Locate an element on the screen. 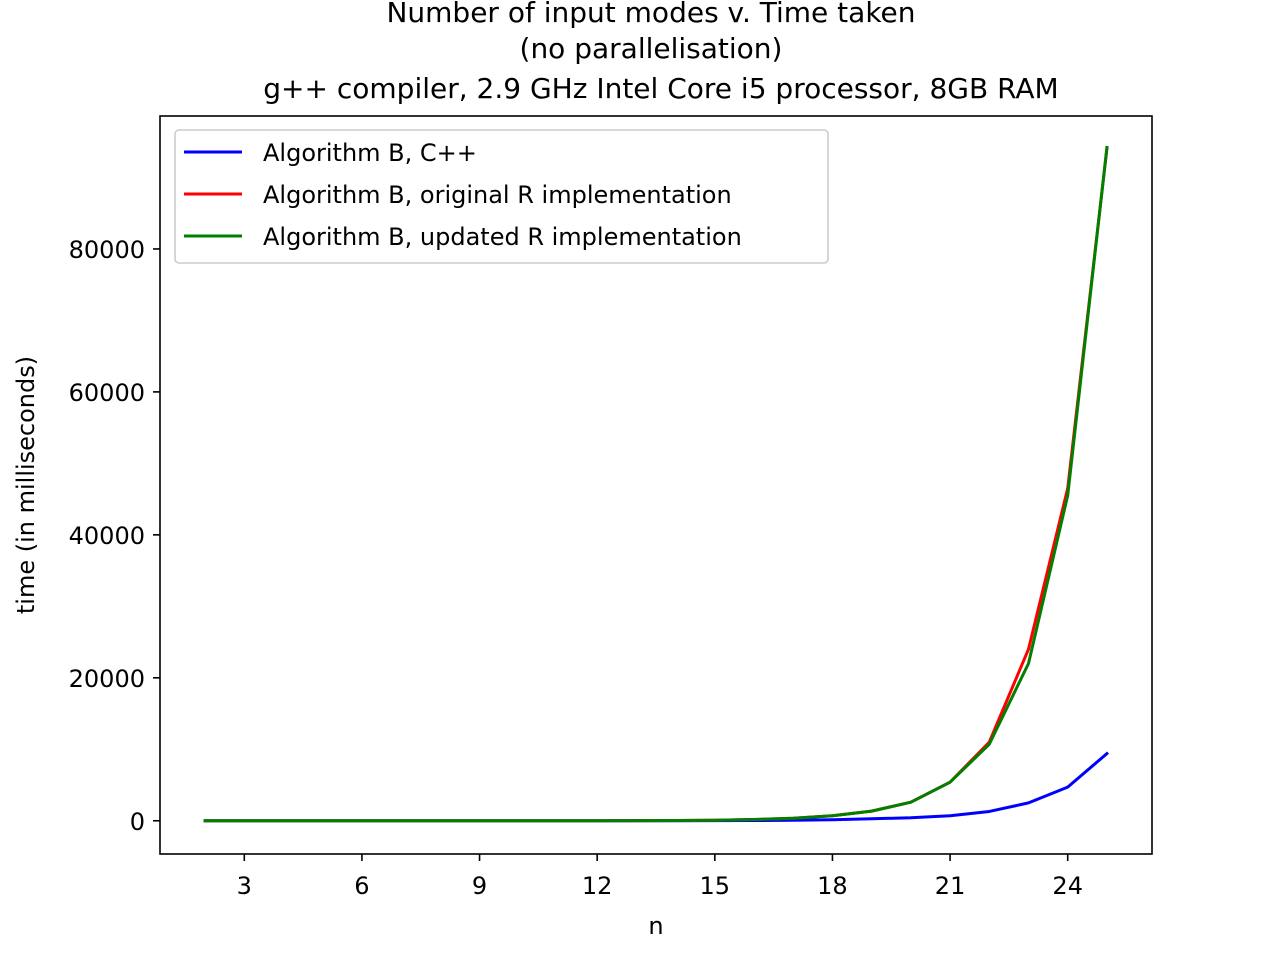 This screenshot has width=1280, height=960. x-tick-label: 21 is located at coordinates (950, 886).